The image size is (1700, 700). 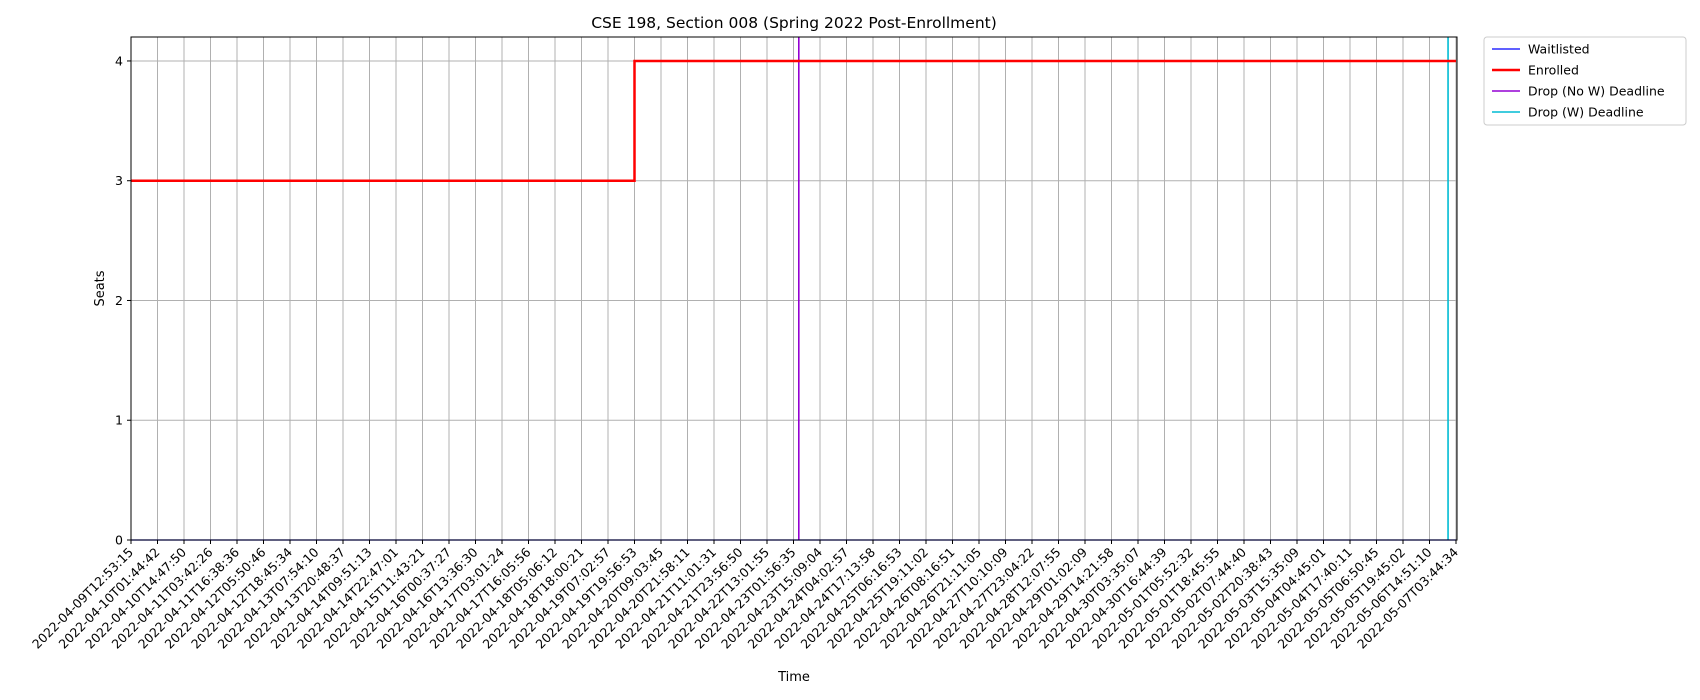 What do you see at coordinates (1596, 91) in the screenshot?
I see `legend-label: Drop (No W) Deadline` at bounding box center [1596, 91].